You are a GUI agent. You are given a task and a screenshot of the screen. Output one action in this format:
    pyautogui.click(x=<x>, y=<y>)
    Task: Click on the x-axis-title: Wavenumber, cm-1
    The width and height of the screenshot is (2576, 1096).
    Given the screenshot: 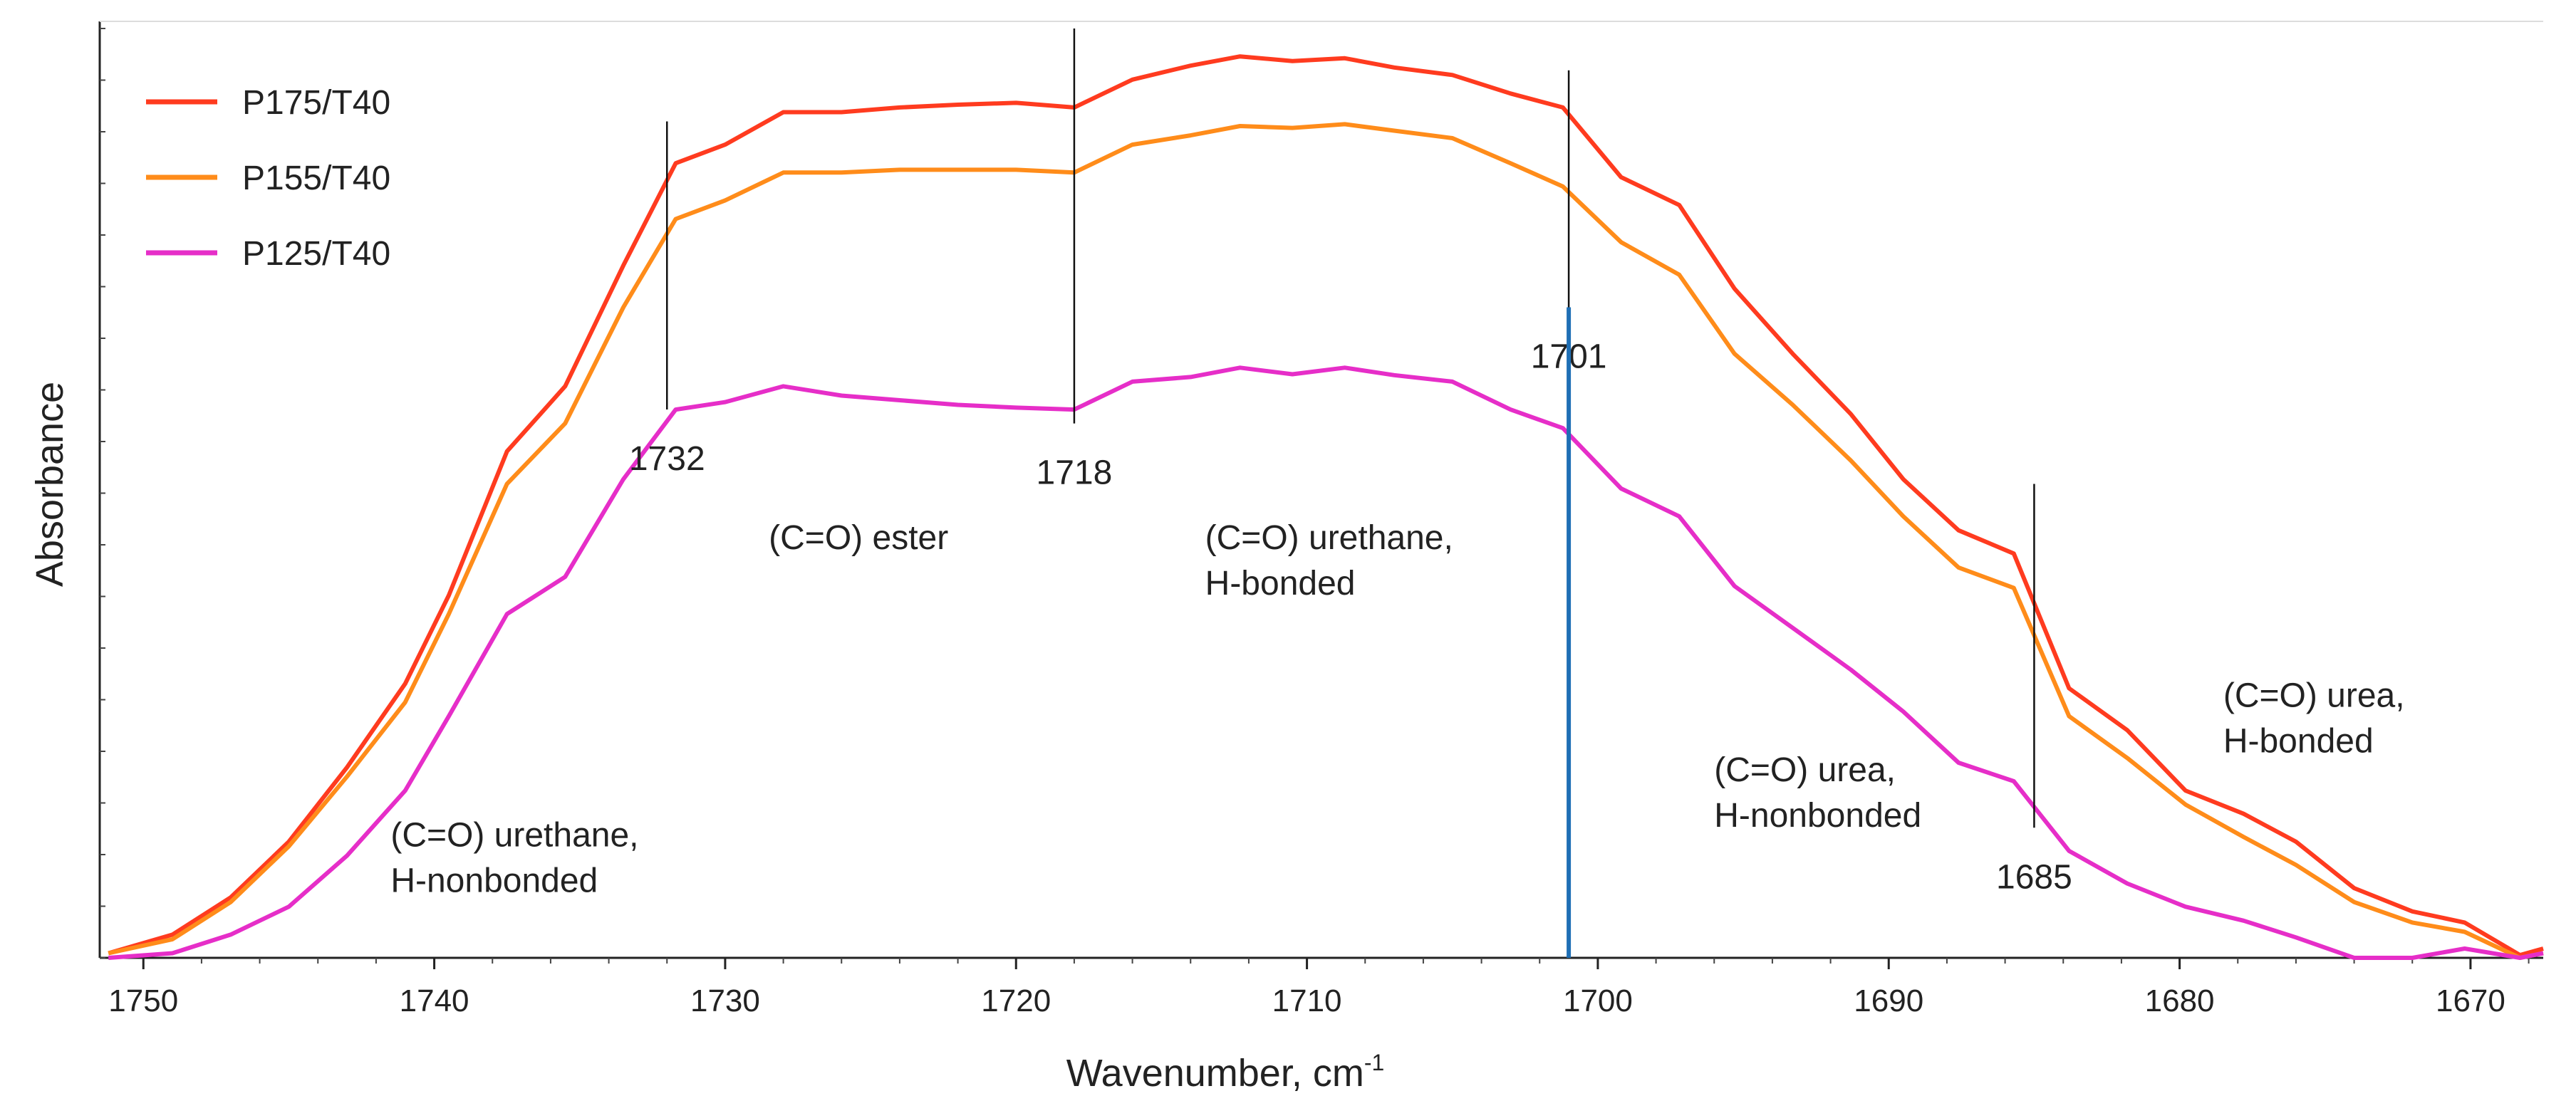 What is the action you would take?
    pyautogui.click(x=1225, y=1072)
    